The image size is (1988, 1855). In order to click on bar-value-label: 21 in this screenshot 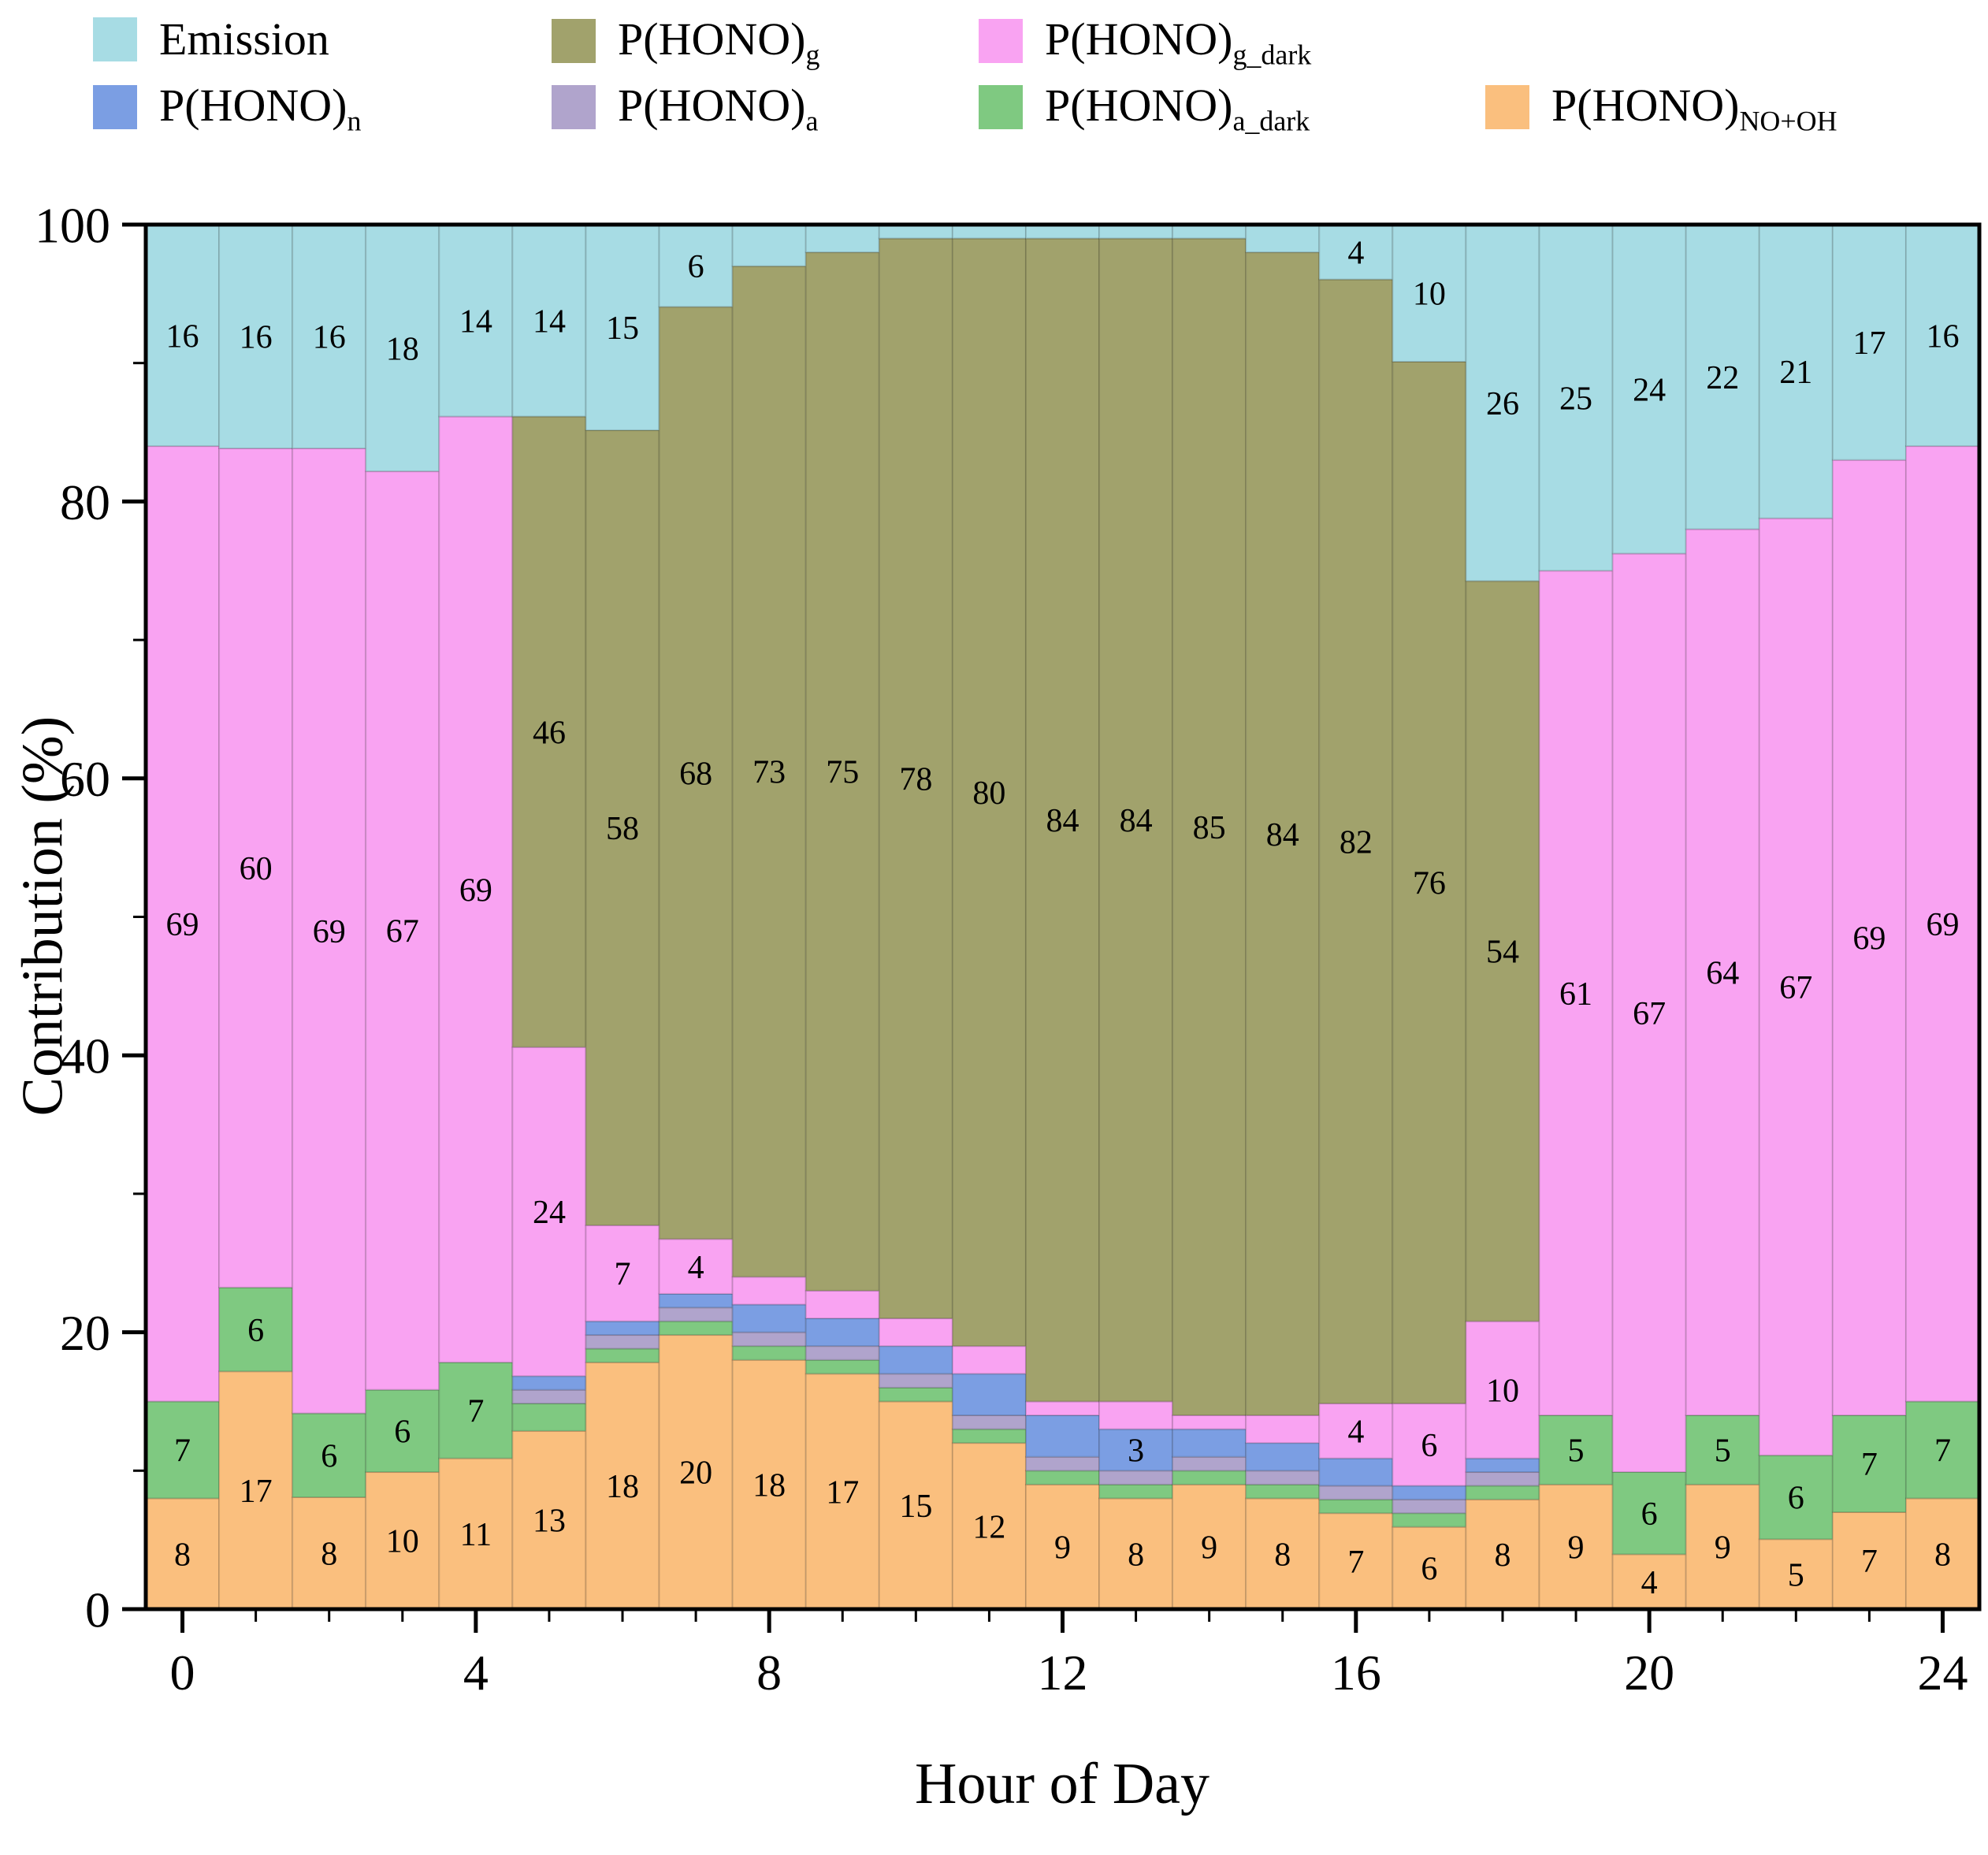, I will do `click(1796, 373)`.